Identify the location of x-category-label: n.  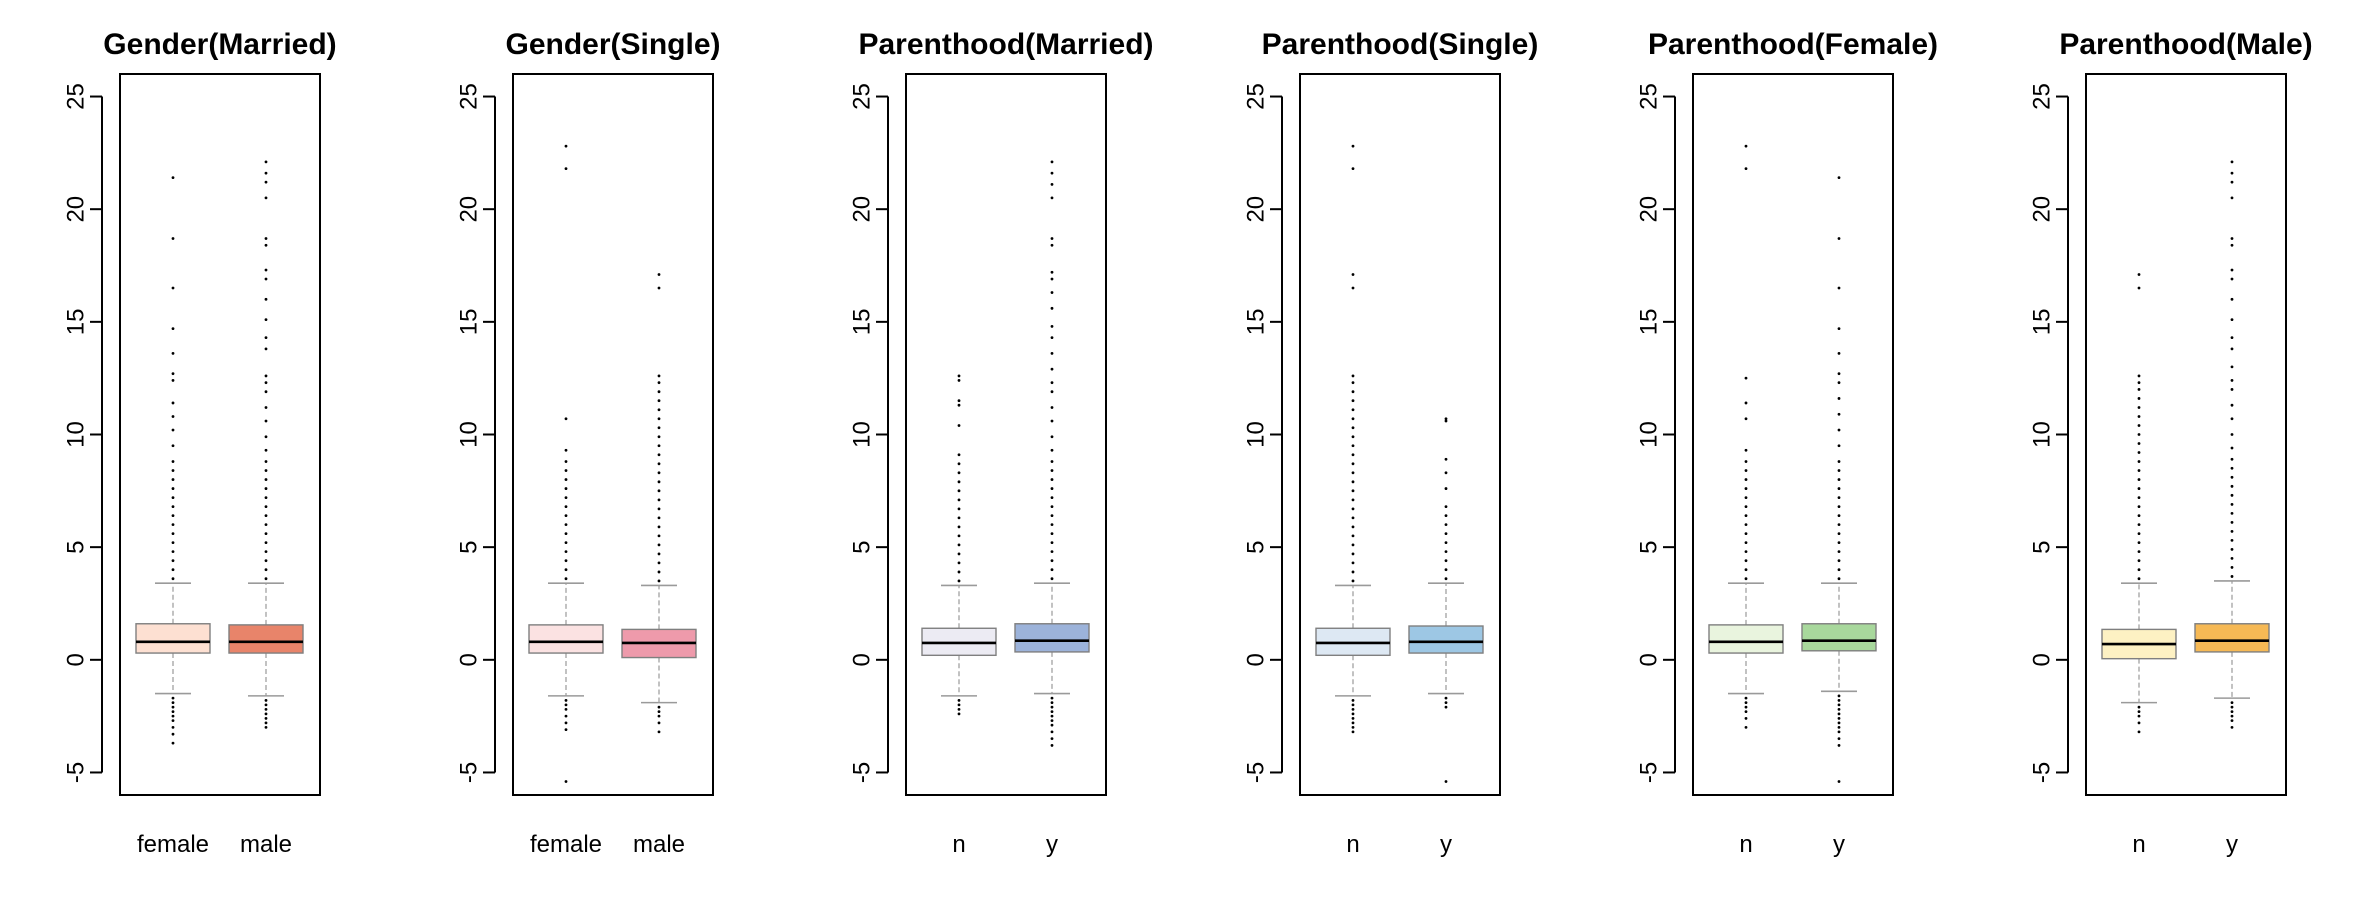
(958, 844).